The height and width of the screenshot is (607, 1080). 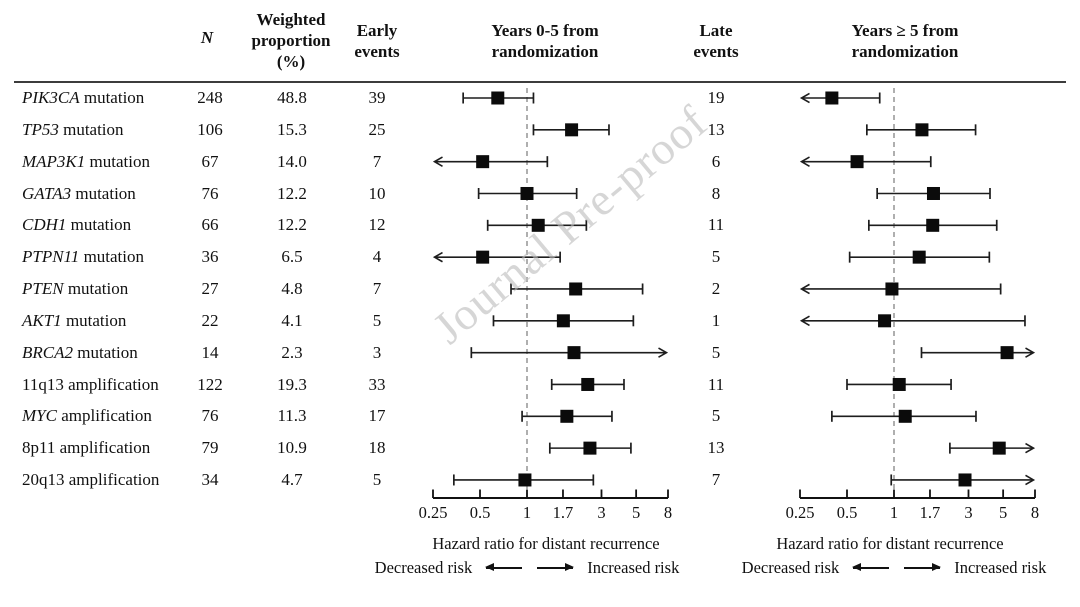 What do you see at coordinates (292, 97) in the screenshot?
I see `weighted-proportion-value: 48.8` at bounding box center [292, 97].